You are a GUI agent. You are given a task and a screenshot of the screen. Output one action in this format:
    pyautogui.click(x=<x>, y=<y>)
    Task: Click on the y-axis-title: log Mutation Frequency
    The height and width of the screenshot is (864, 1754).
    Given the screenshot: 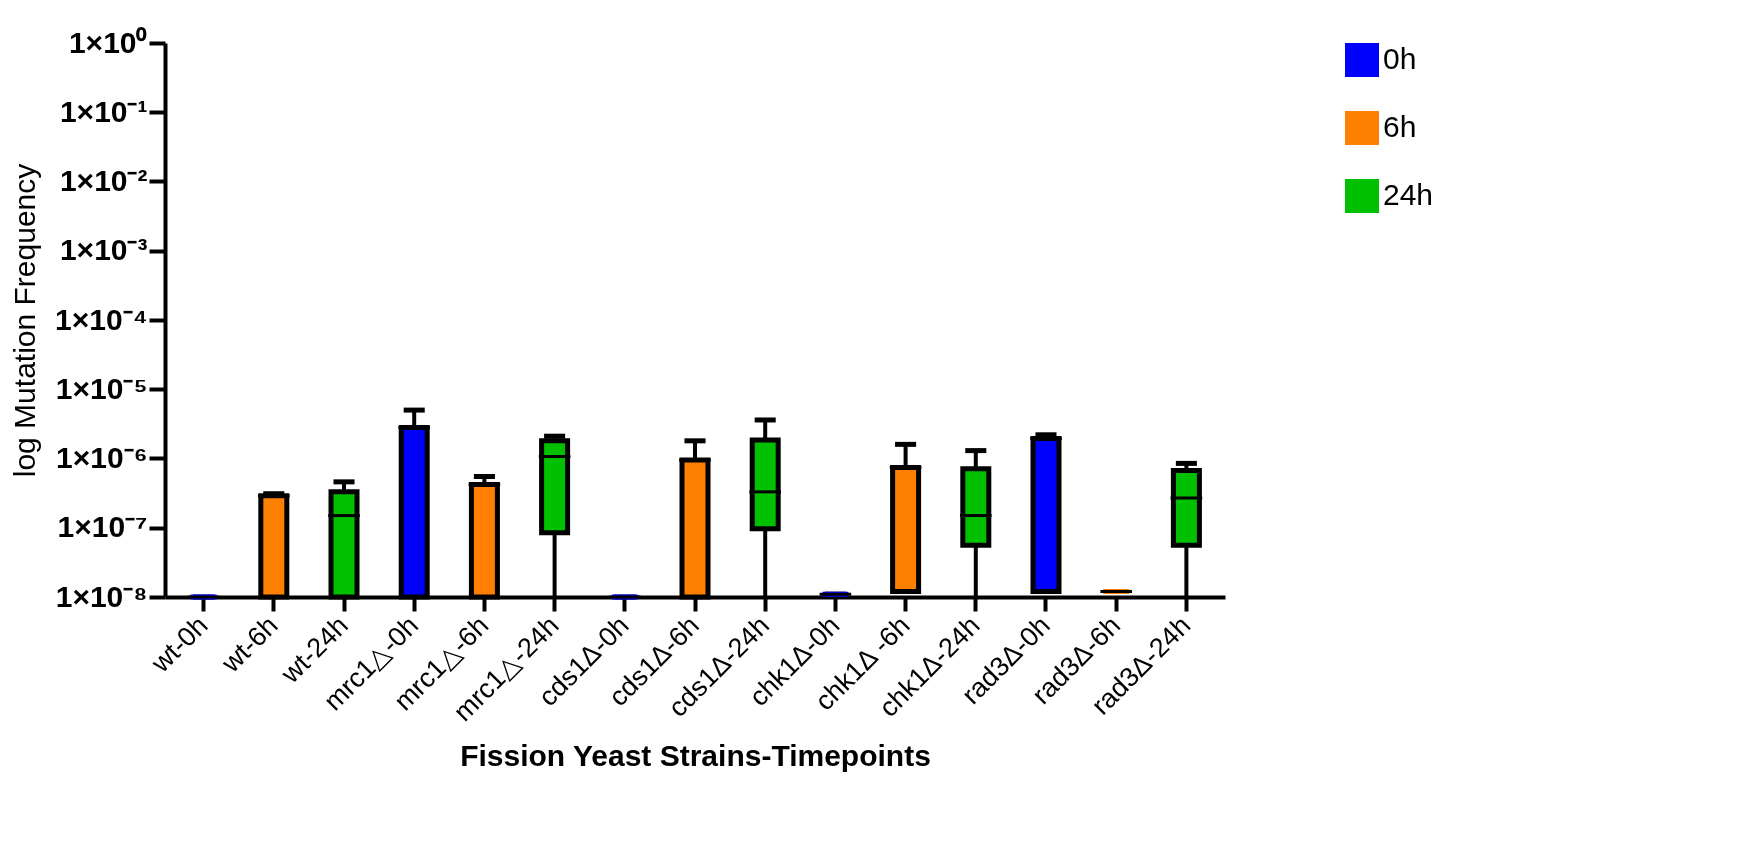 What is the action you would take?
    pyautogui.click(x=25, y=320)
    